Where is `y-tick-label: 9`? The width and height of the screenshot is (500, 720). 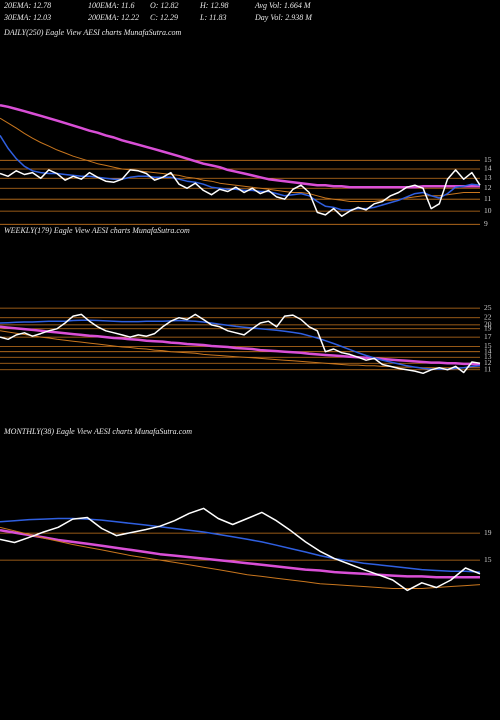 y-tick-label: 9 is located at coordinates (486, 223).